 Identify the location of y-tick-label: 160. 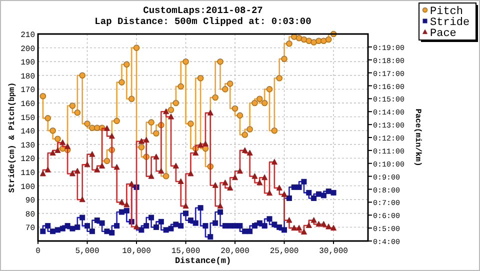
(28, 104).